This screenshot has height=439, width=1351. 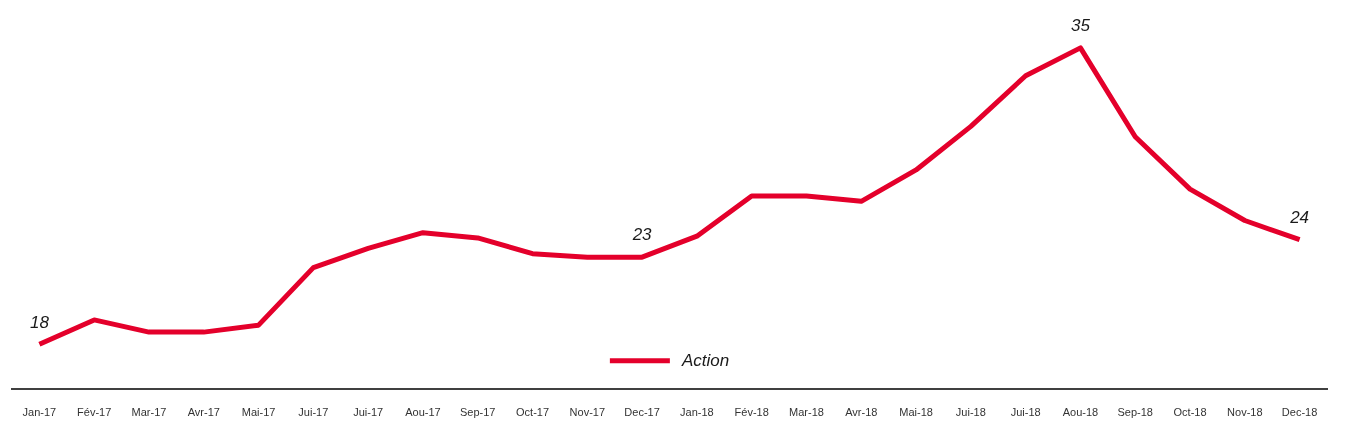 I want to click on x-tick-label: Oct-18, so click(x=1190, y=412).